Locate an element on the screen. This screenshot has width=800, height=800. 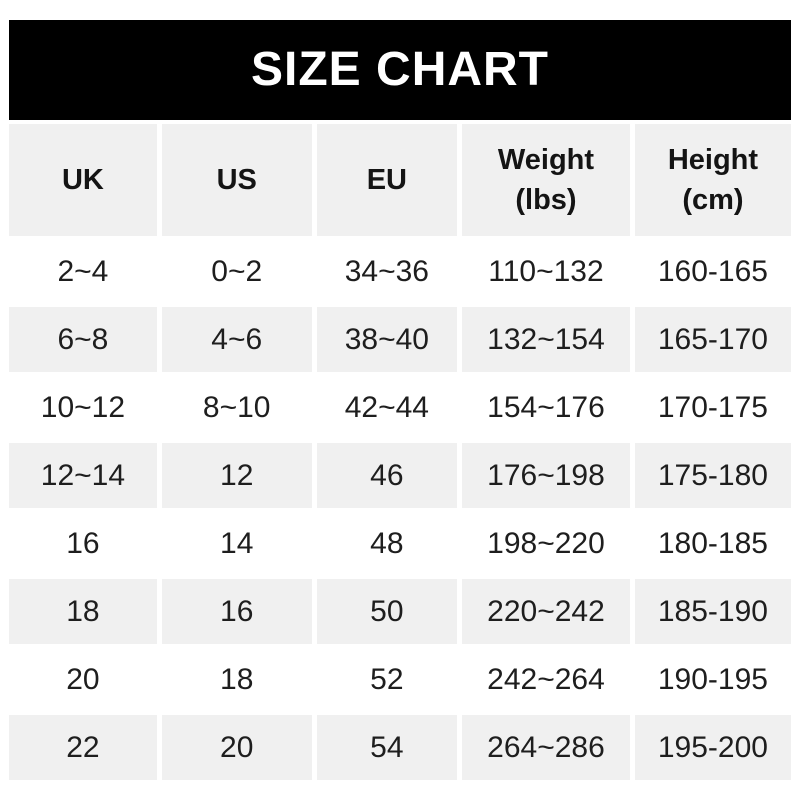
table-row: 2~4 0~2 34~36 110~132 160-165 is located at coordinates (400, 270).